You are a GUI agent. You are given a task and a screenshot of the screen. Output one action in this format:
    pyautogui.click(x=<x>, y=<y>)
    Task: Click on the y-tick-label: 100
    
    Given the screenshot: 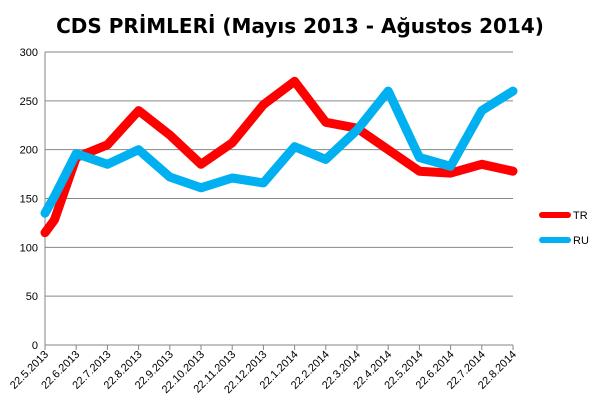 What is the action you would take?
    pyautogui.click(x=29, y=248)
    